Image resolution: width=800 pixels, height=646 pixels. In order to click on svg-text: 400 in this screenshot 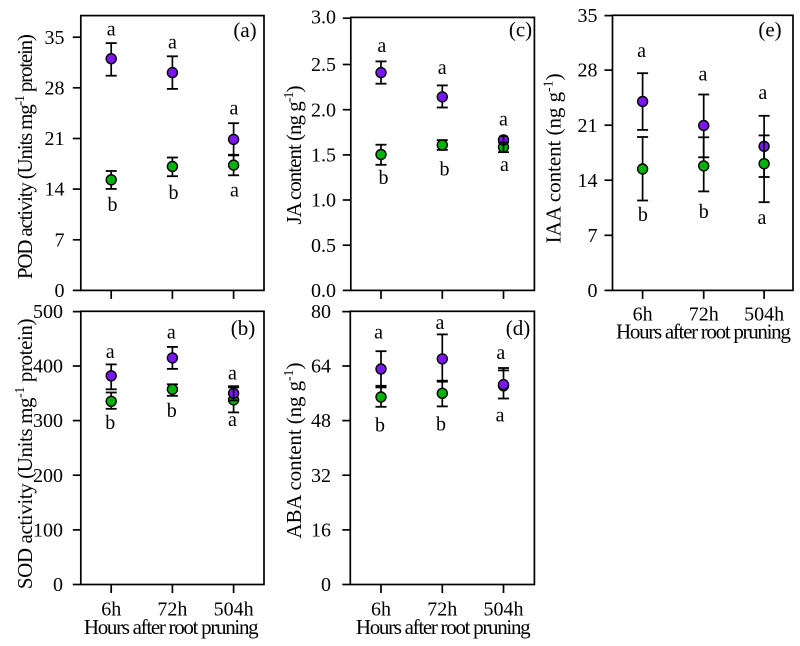, I will do `click(48, 367)`.